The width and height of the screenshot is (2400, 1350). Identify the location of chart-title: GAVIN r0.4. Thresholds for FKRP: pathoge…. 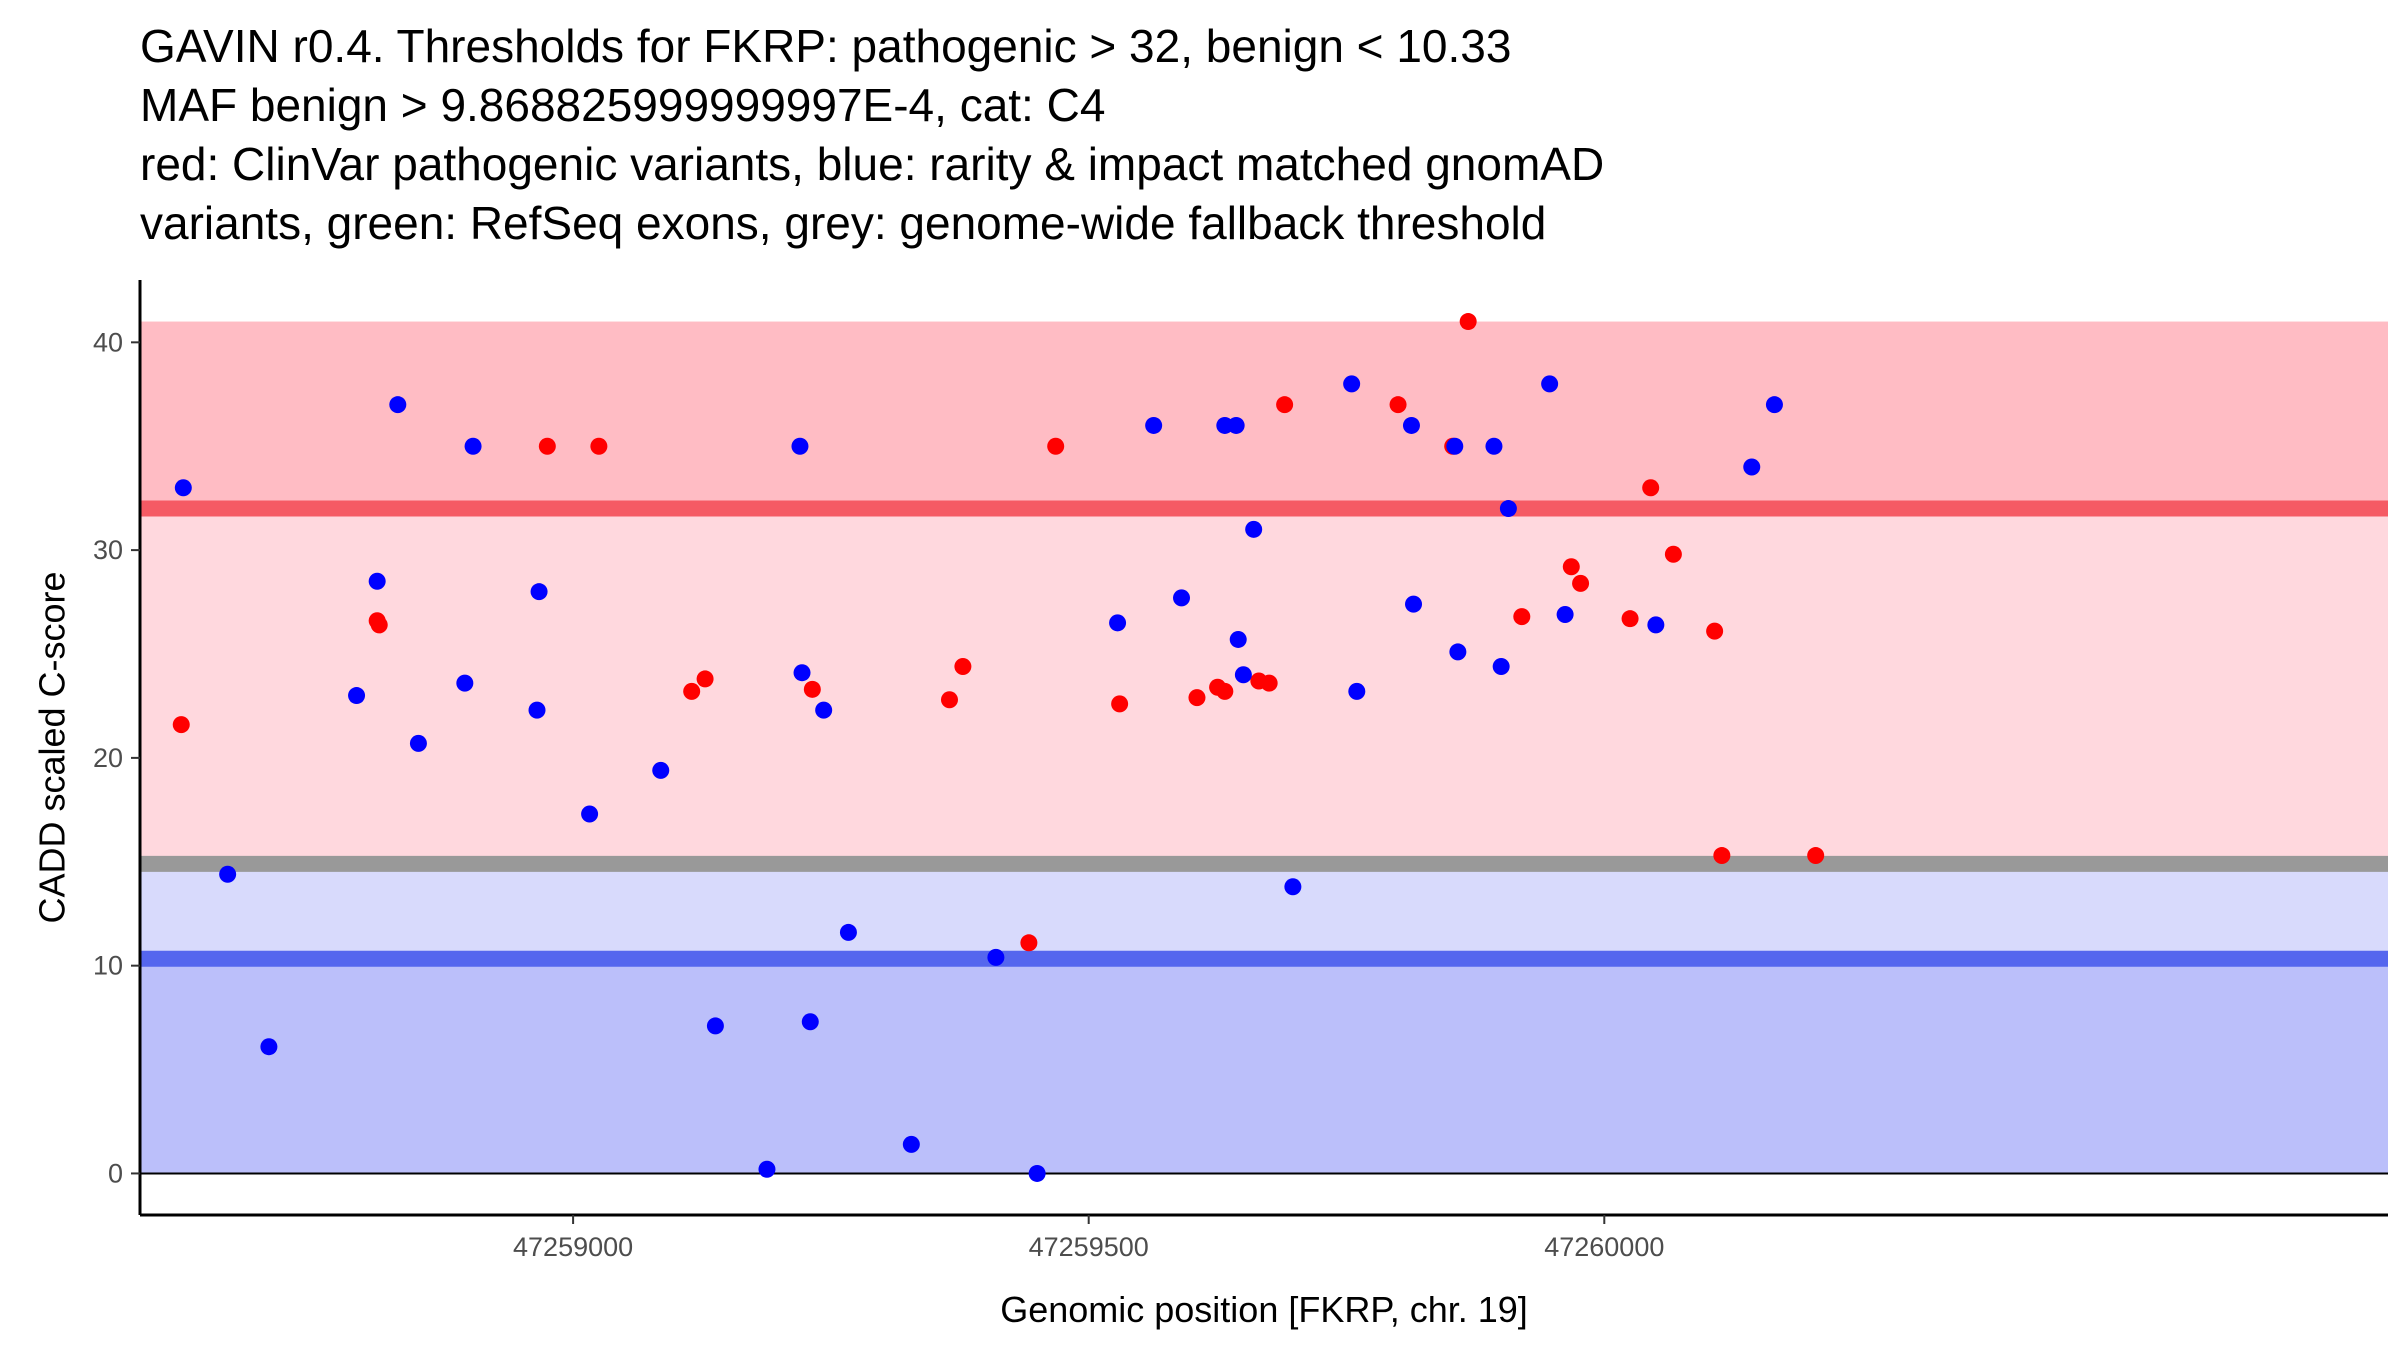
(872, 134).